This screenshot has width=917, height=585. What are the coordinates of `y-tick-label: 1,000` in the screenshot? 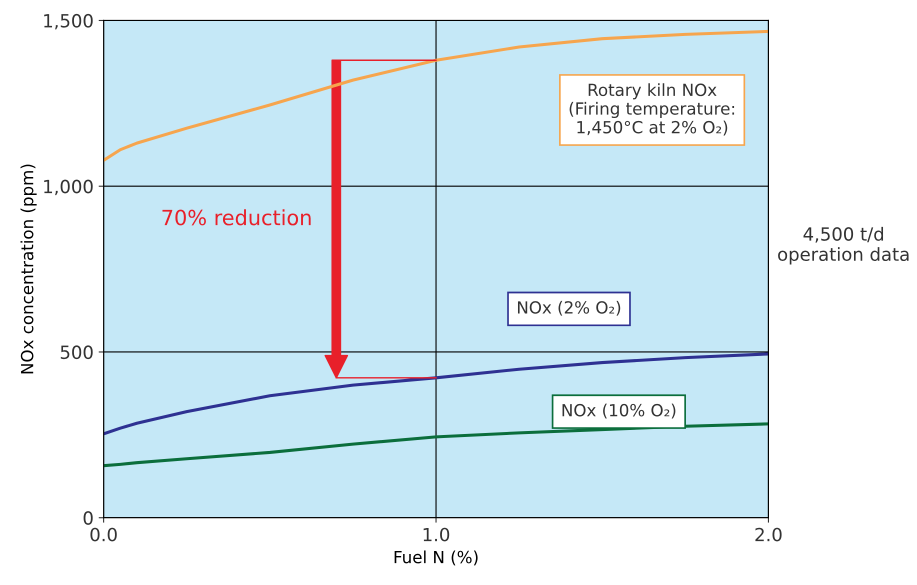 It's located at (68, 188).